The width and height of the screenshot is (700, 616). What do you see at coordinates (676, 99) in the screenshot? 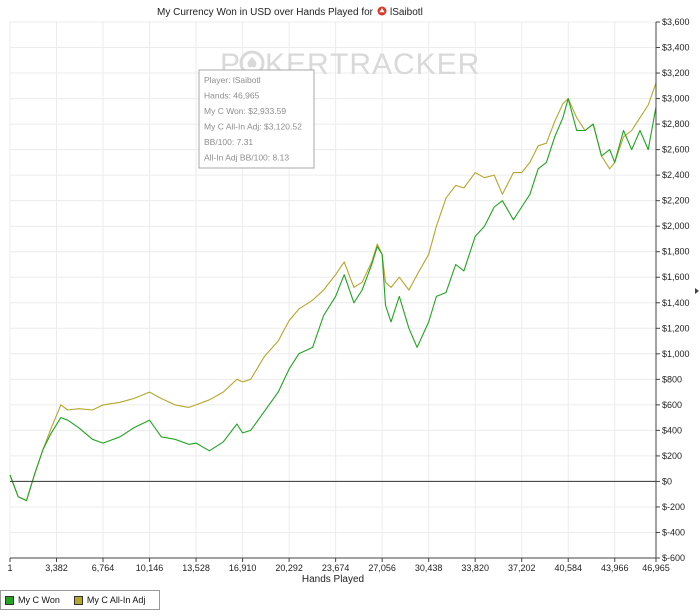
I see `y-tick-label: $3,000` at bounding box center [676, 99].